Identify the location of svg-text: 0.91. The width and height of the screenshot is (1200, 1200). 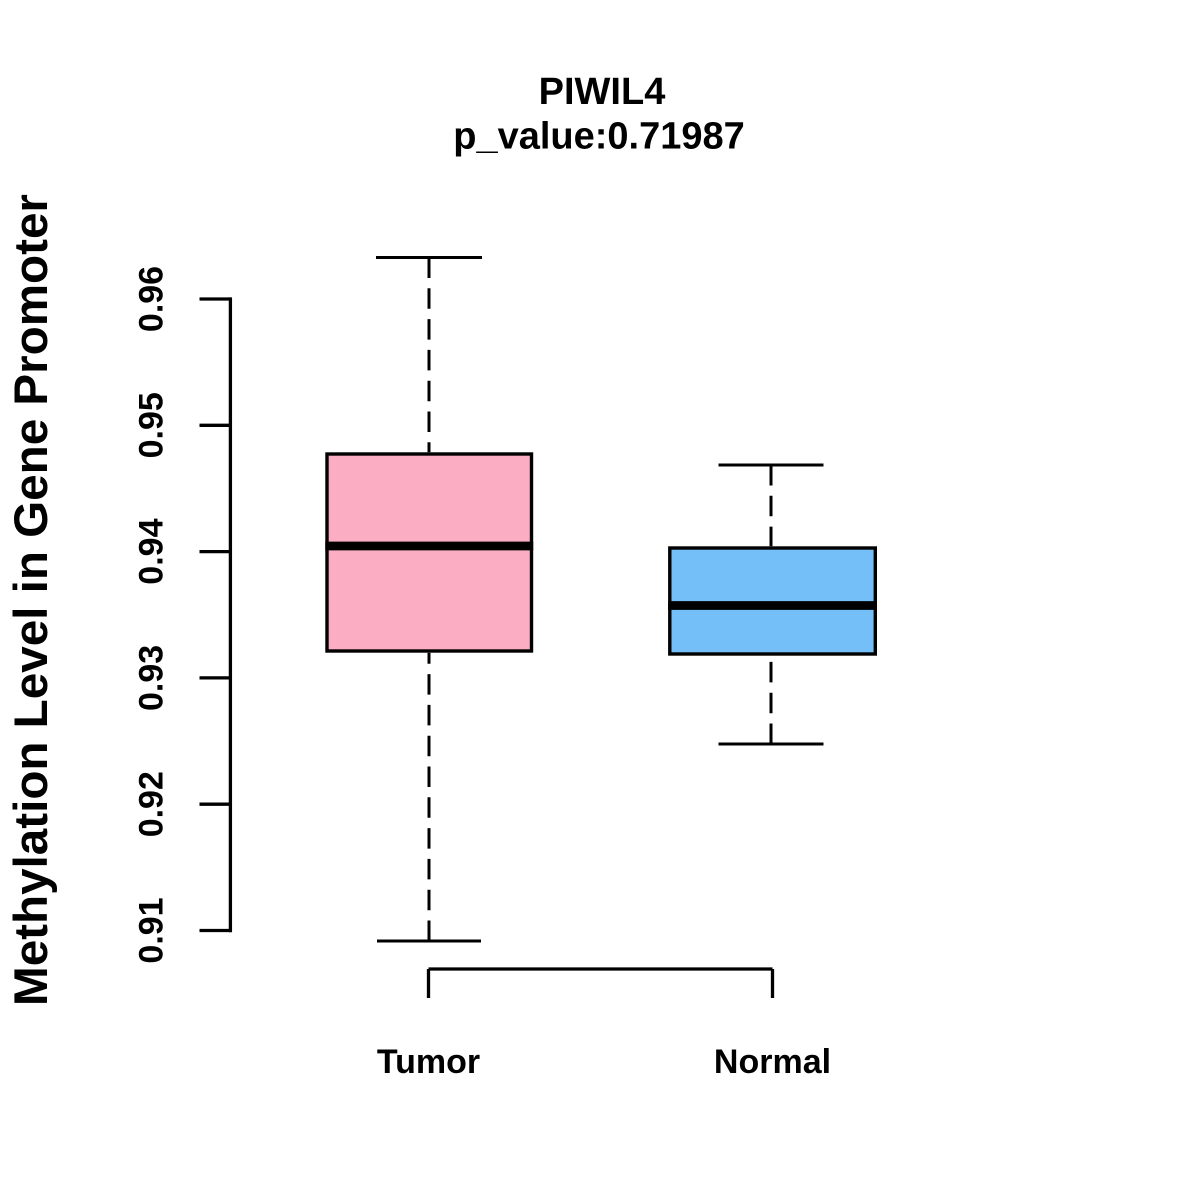
(152, 930).